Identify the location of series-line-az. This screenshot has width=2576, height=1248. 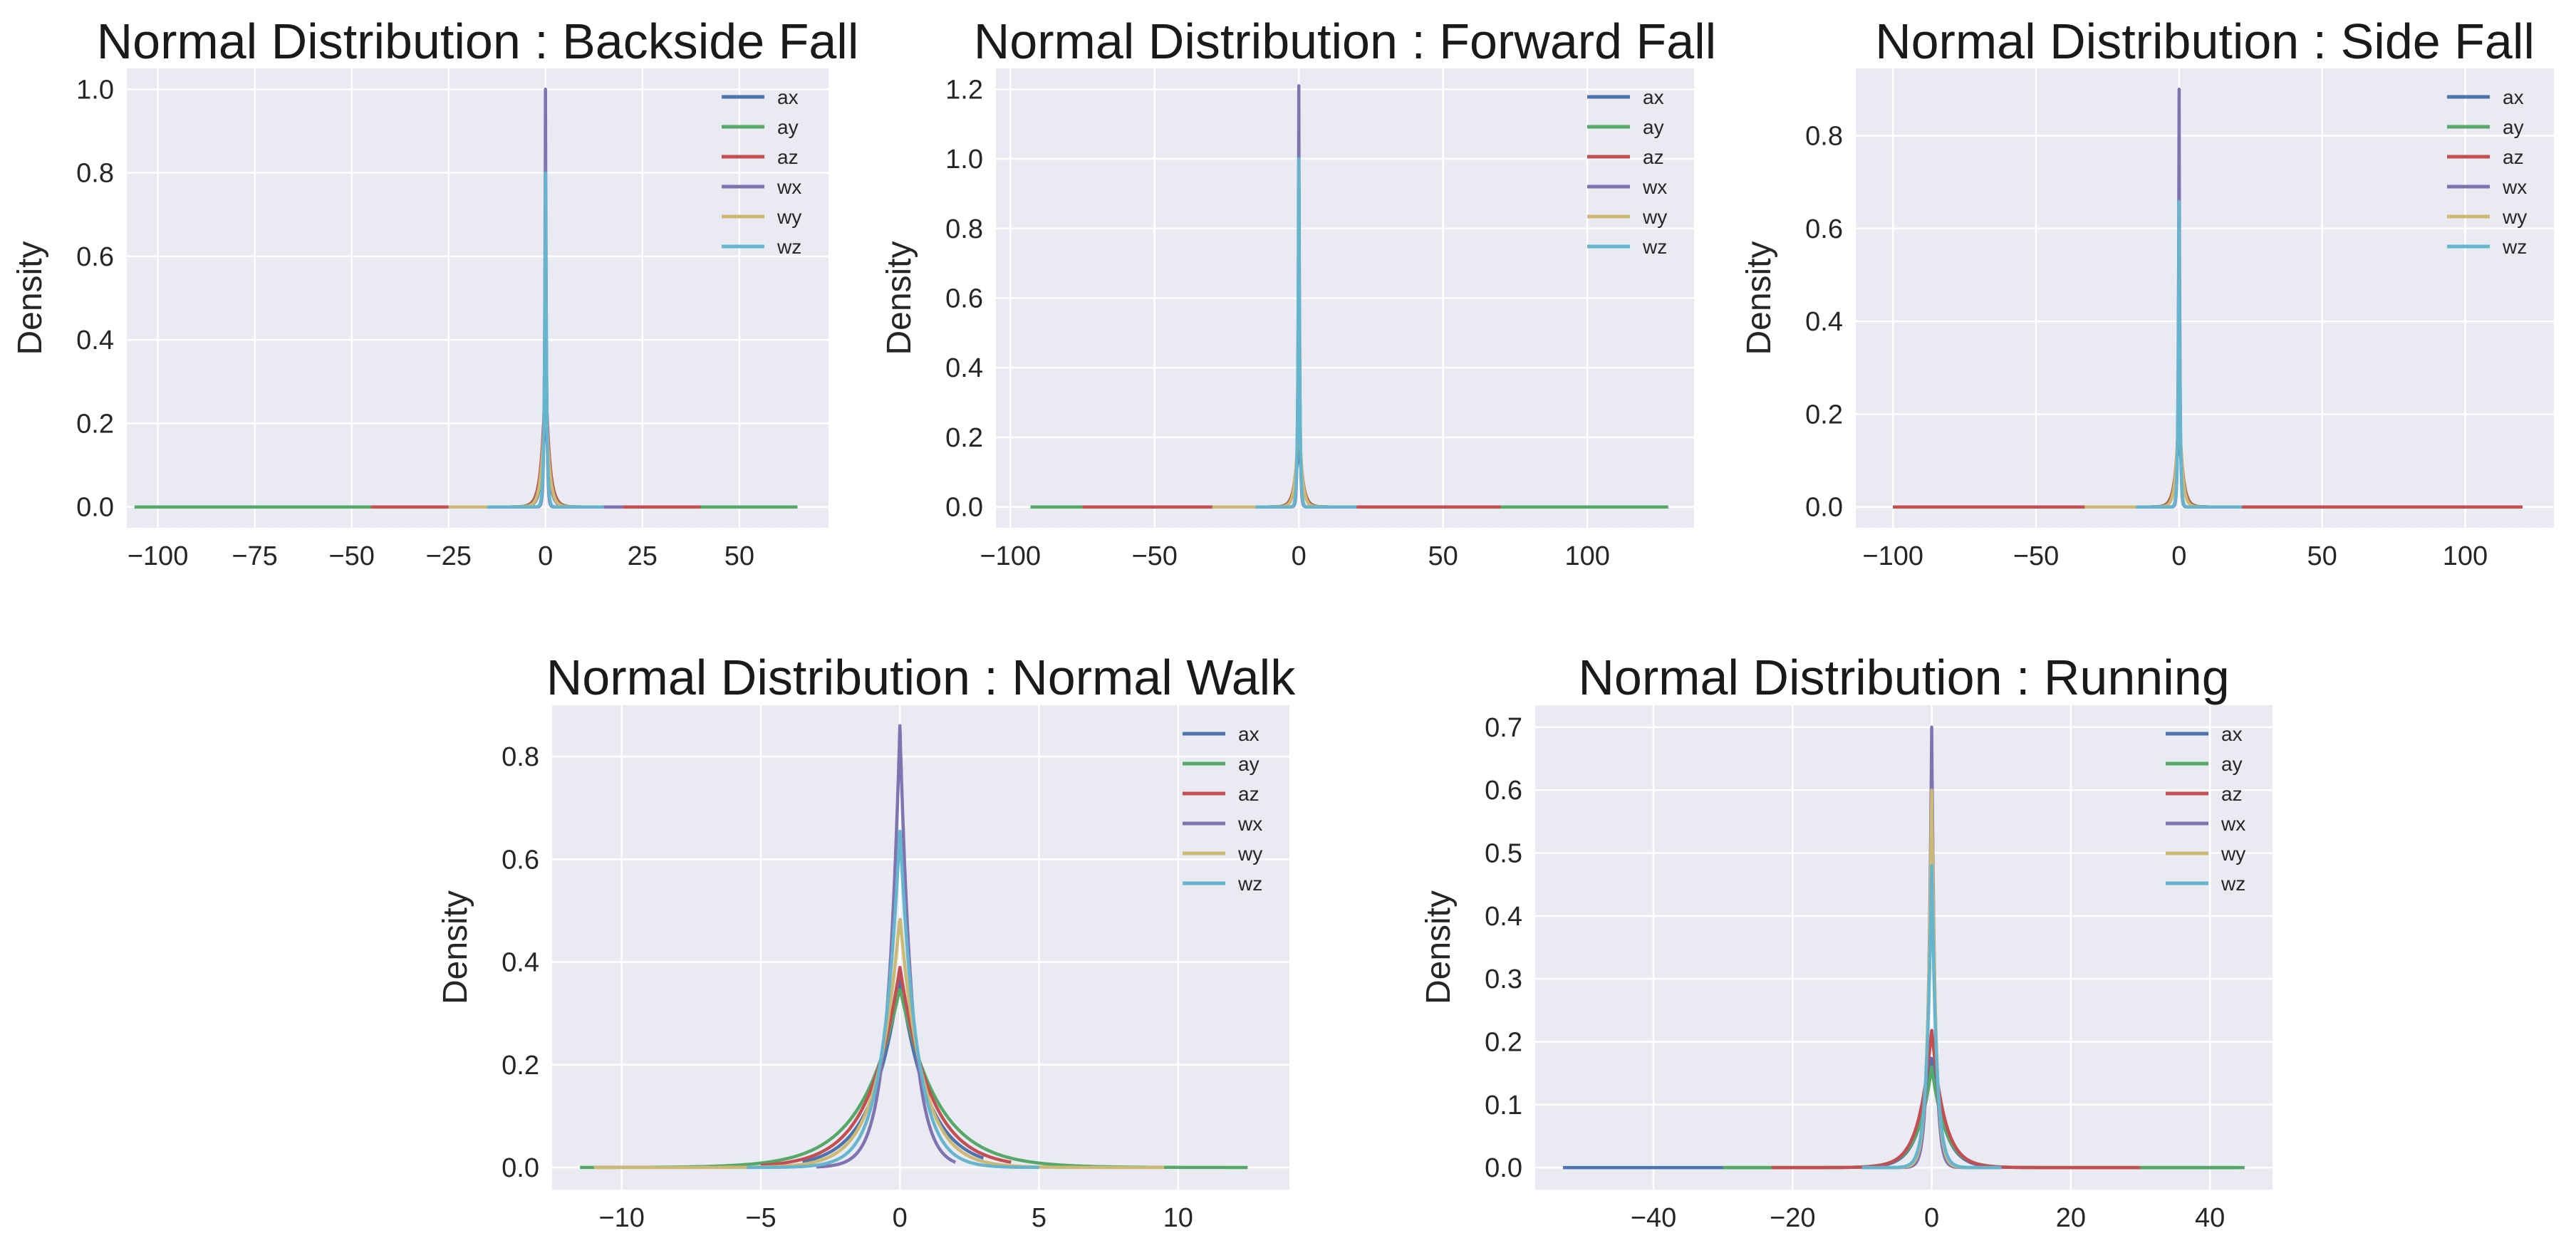
(1955, 1099).